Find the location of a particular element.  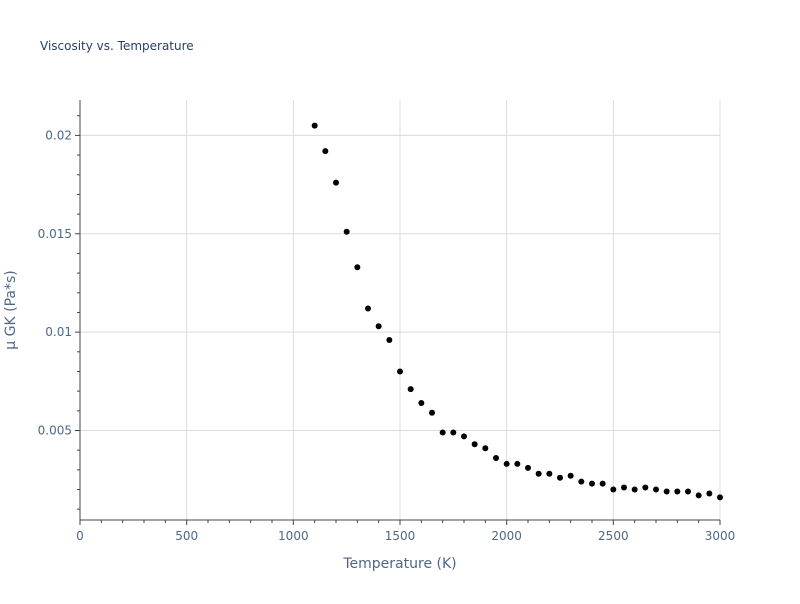

x-tick-label: 1500 is located at coordinates (400, 536).